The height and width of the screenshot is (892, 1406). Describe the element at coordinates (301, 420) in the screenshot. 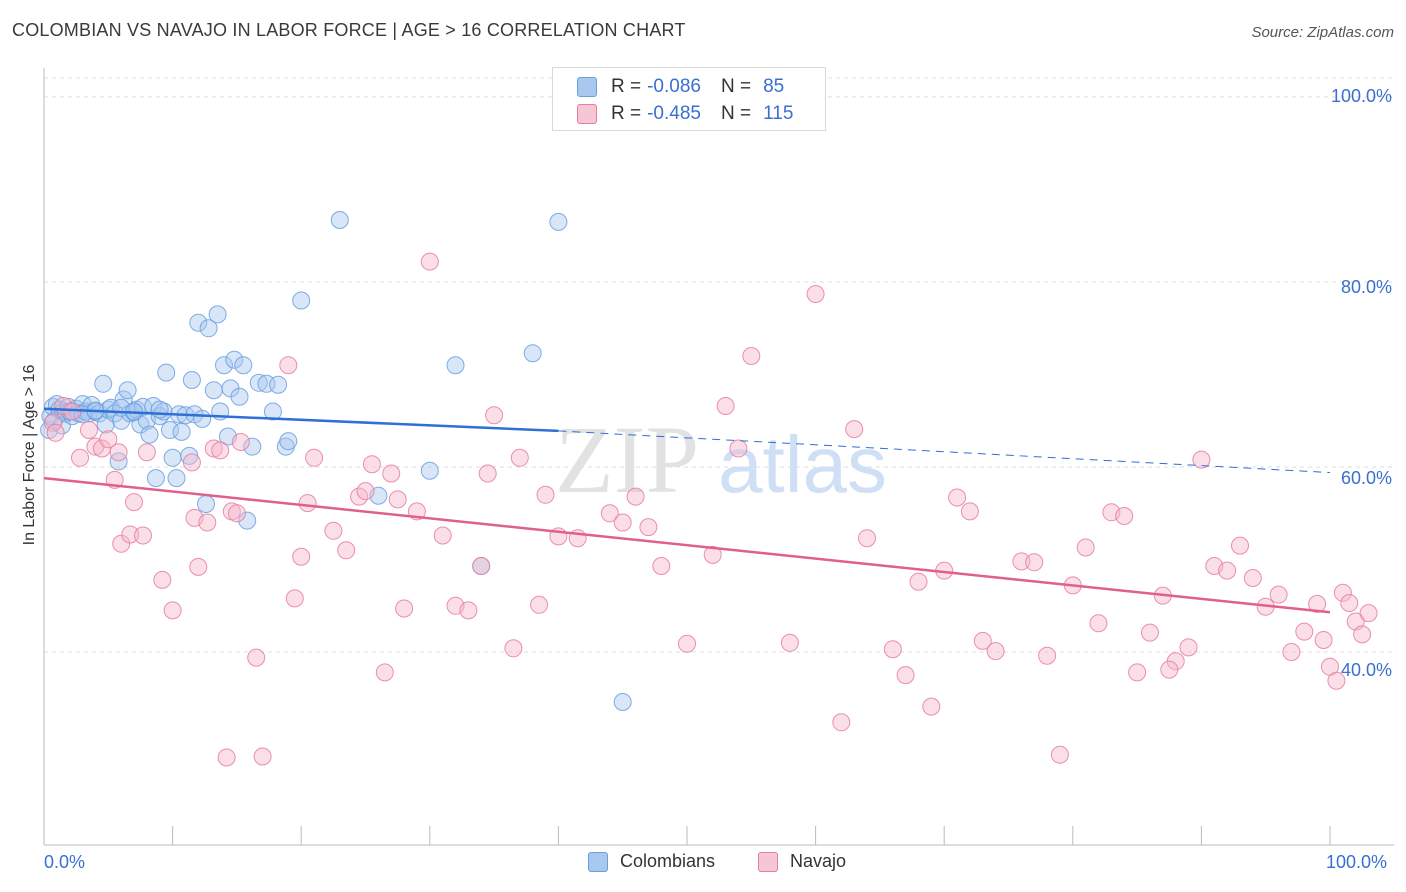

I see `trend-line-colombians` at that location.